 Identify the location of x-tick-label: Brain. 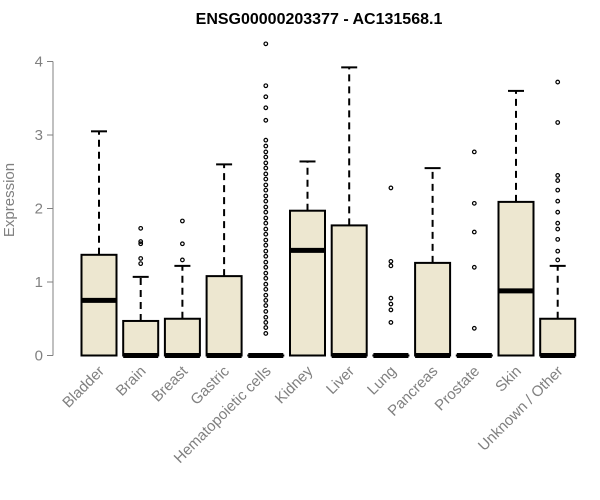
(131, 381).